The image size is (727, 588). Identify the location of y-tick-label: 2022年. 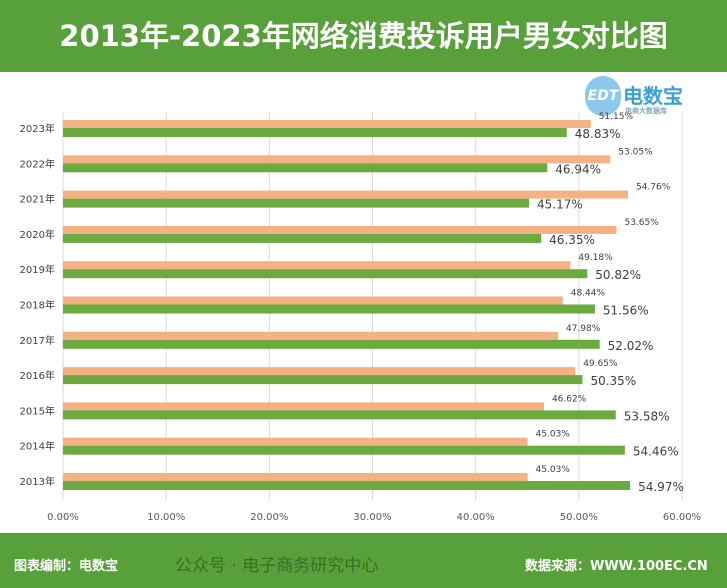
(37, 163).